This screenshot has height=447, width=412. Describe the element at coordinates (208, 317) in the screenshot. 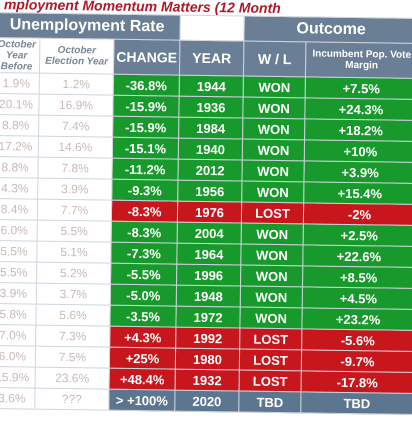

I see `outcome-cell: 1972` at that location.